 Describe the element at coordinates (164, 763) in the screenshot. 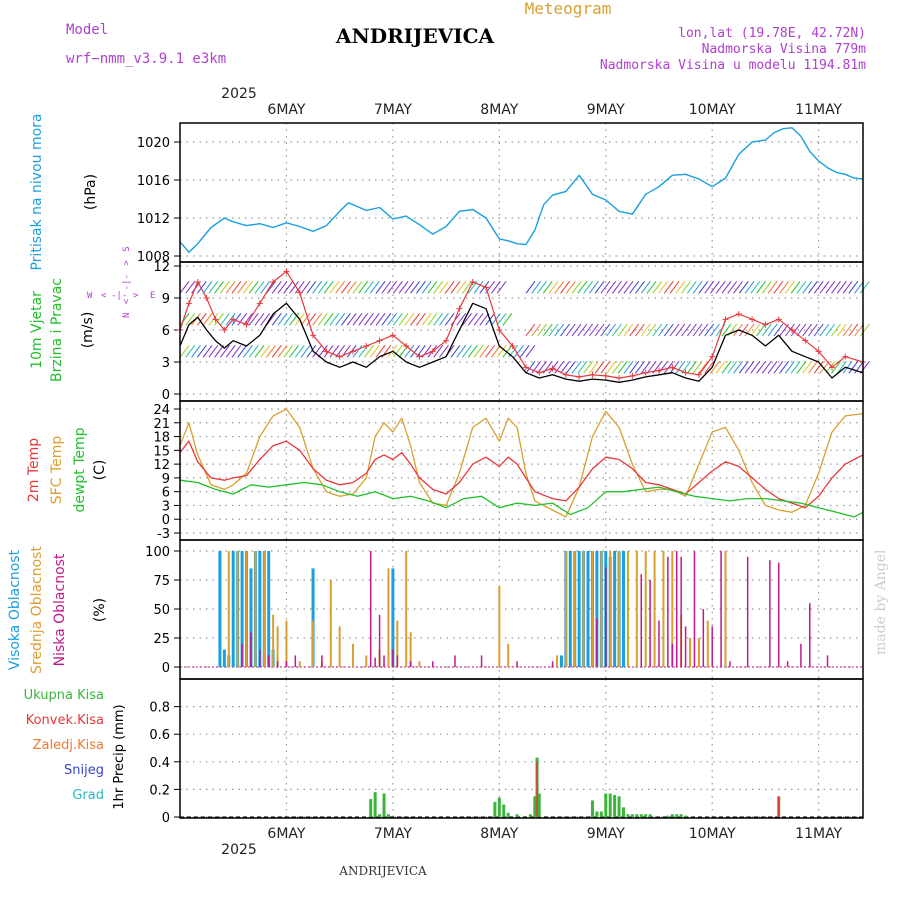

I see `precip-ticks: 0 0.2 0.4 0.6 0.8` at that location.